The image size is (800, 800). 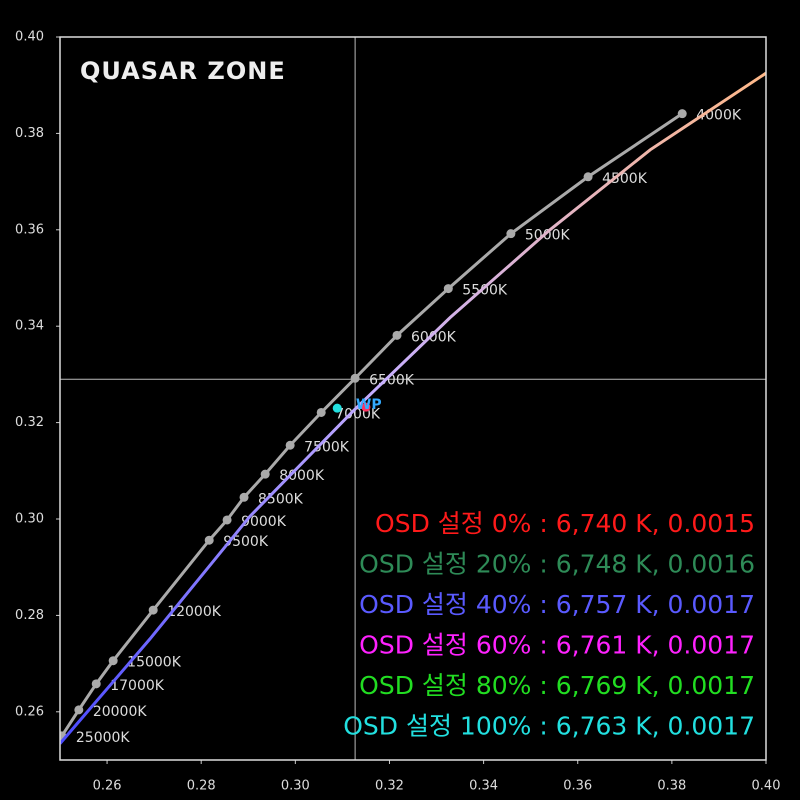 I want to click on x-tick-label: 0.30, so click(x=295, y=786).